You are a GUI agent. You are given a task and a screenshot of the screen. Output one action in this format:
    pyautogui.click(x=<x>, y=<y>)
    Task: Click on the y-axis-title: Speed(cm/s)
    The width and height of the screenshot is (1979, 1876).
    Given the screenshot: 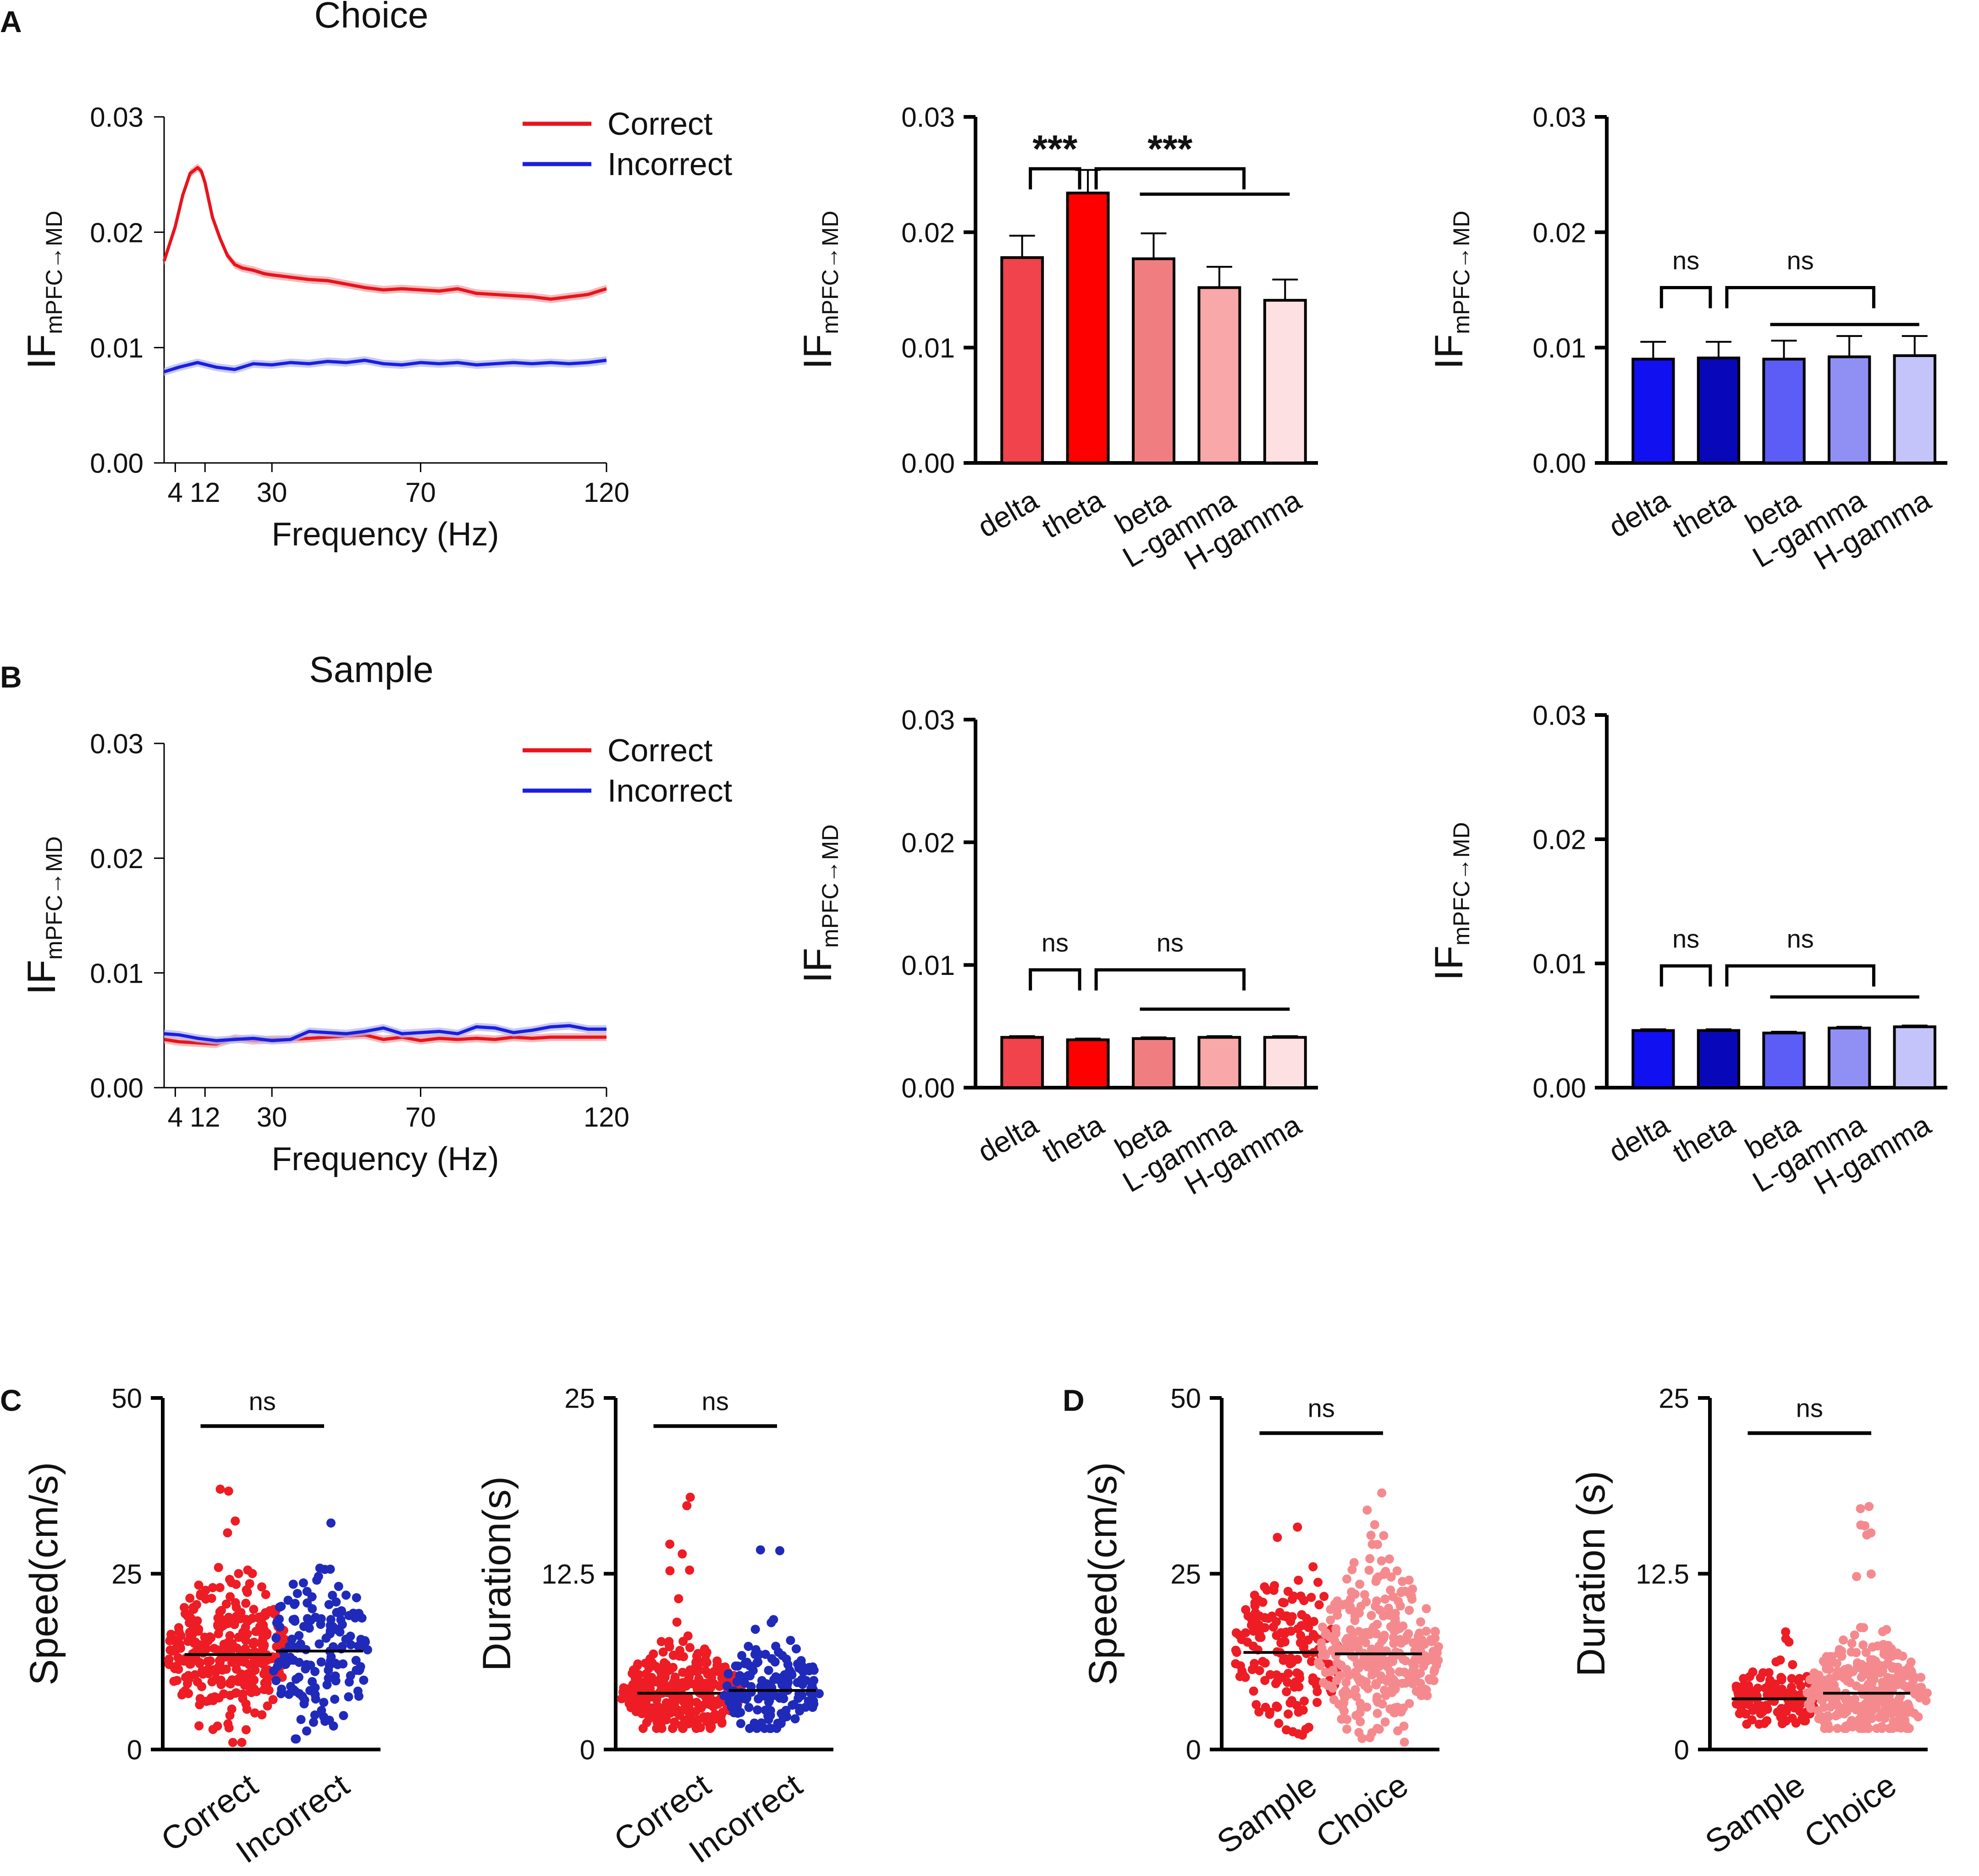 What is the action you would take?
    pyautogui.click(x=1103, y=1574)
    